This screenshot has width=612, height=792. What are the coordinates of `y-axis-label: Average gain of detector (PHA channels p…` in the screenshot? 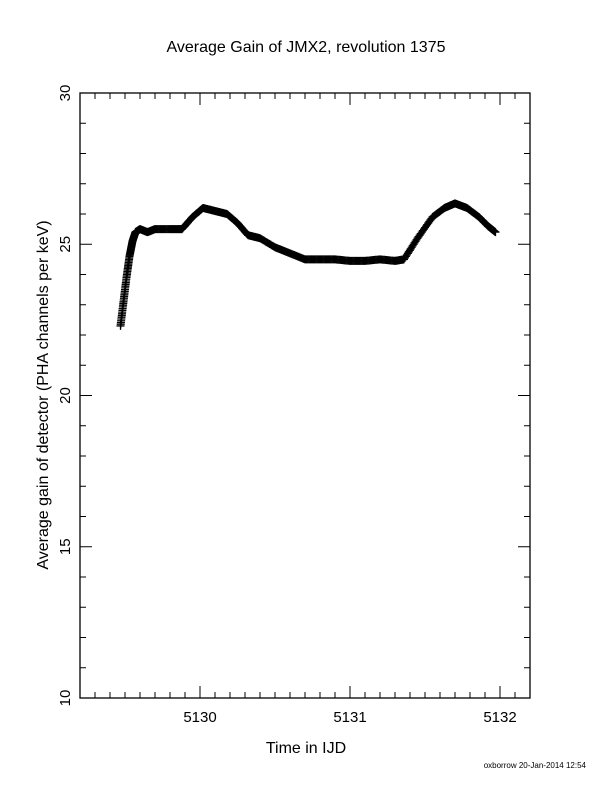 It's located at (43, 394).